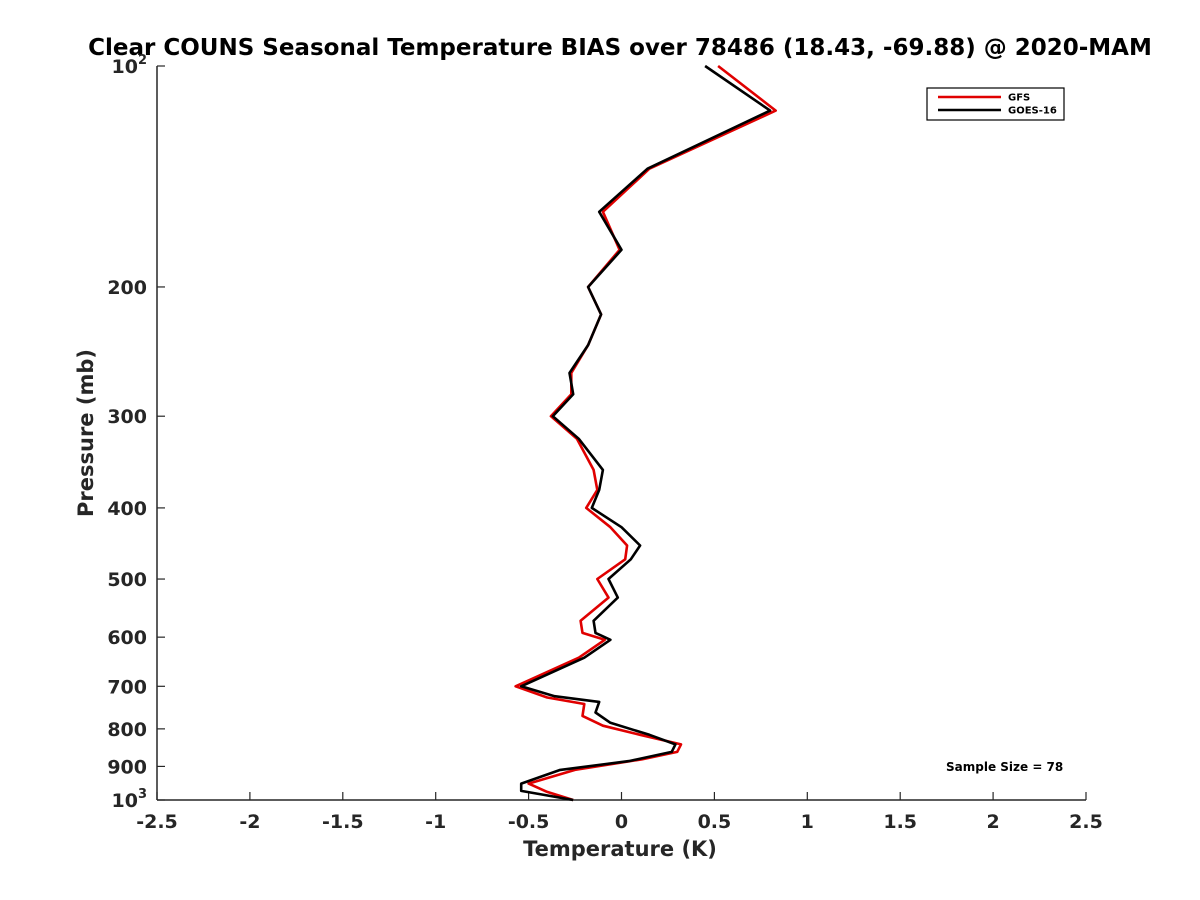 The image size is (1200, 900). What do you see at coordinates (807, 822) in the screenshot?
I see `x-tick-label: 1` at bounding box center [807, 822].